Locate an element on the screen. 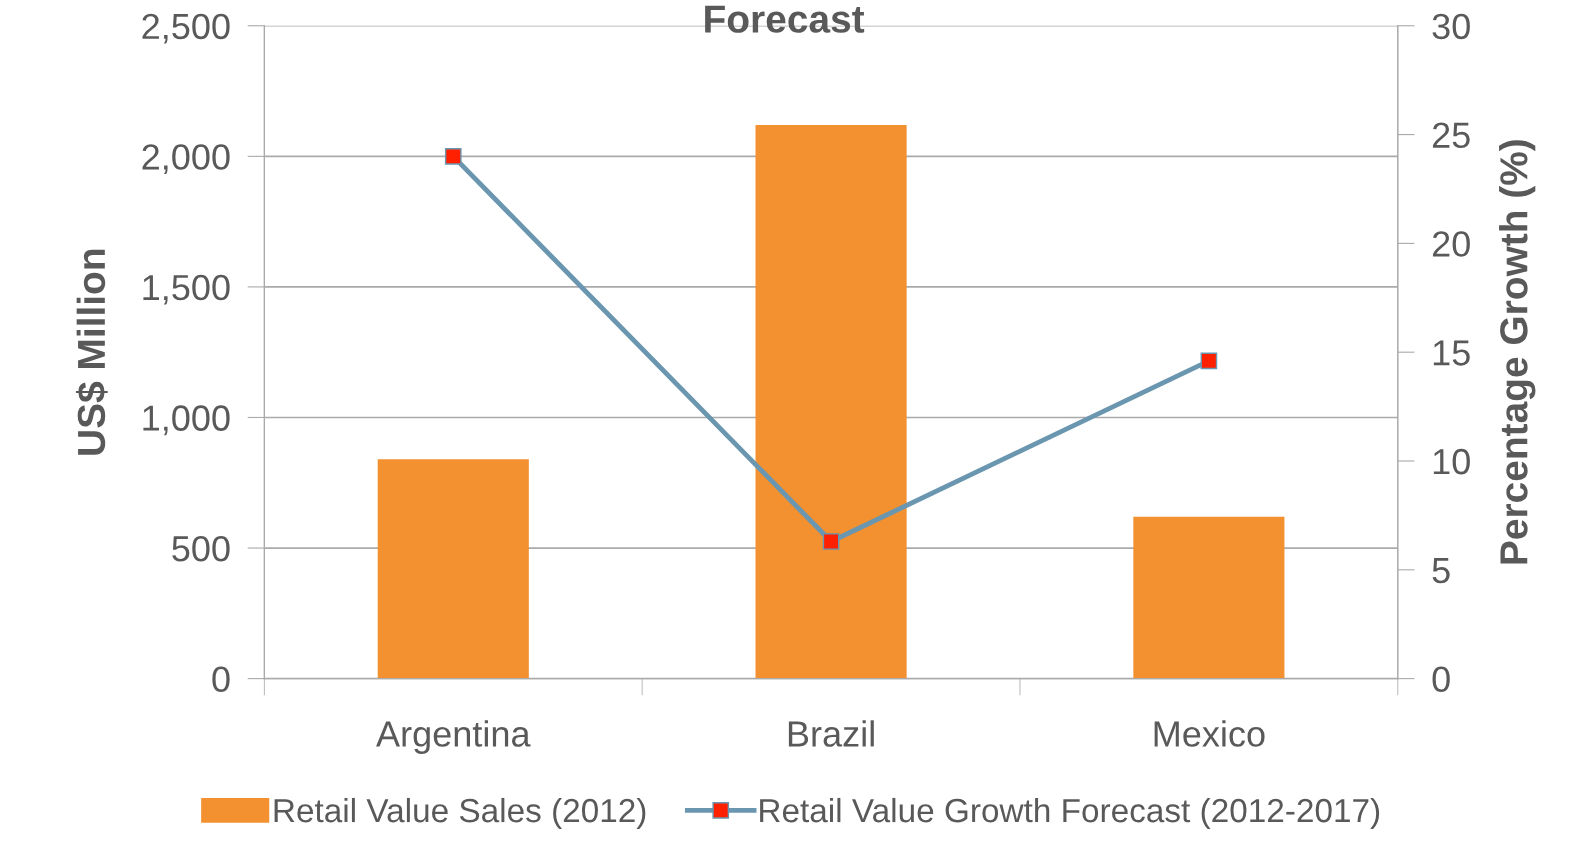 The width and height of the screenshot is (1583, 859). y-axis-title: US$ Million is located at coordinates (91, 352).